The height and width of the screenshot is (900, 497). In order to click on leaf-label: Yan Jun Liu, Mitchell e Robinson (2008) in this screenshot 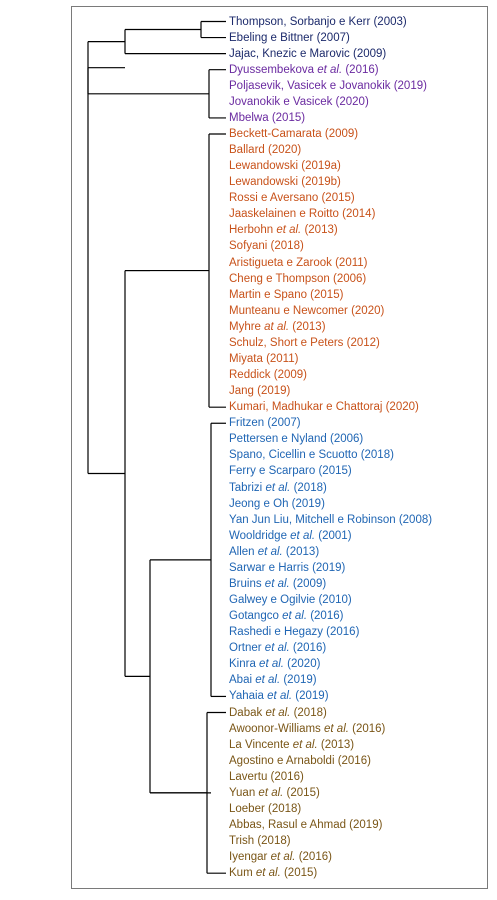, I will do `click(330, 520)`.